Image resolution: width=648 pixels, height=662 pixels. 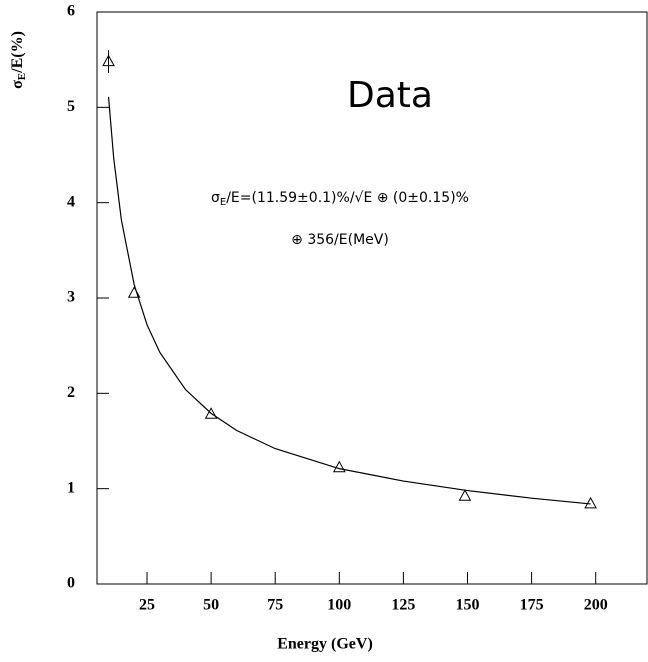 I want to click on y-tick-label: 1, so click(x=71, y=487).